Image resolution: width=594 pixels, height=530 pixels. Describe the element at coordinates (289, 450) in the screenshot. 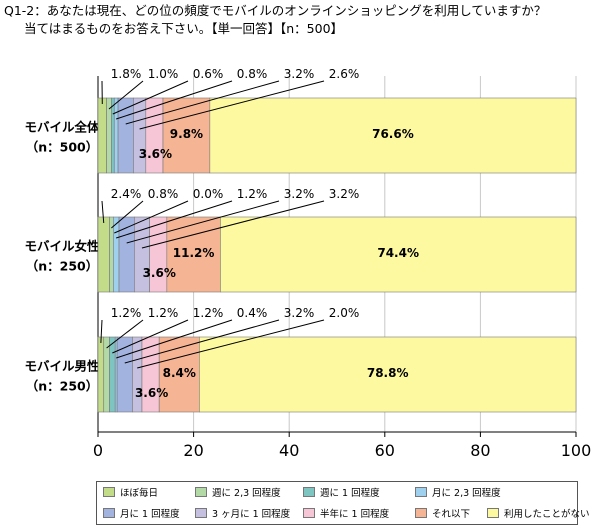

I see `x-tick-label: 40` at that location.